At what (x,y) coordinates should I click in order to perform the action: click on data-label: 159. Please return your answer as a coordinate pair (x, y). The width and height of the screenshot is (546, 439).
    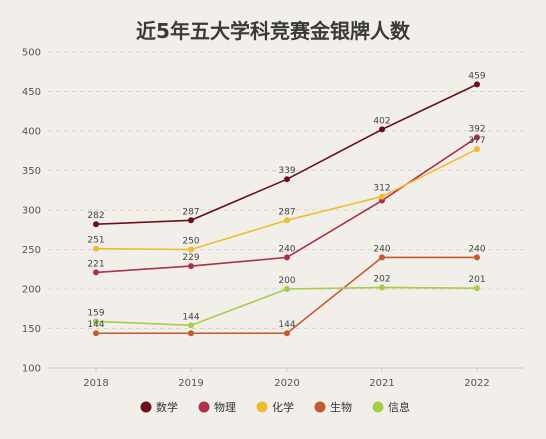
    Looking at the image, I should click on (95, 313).